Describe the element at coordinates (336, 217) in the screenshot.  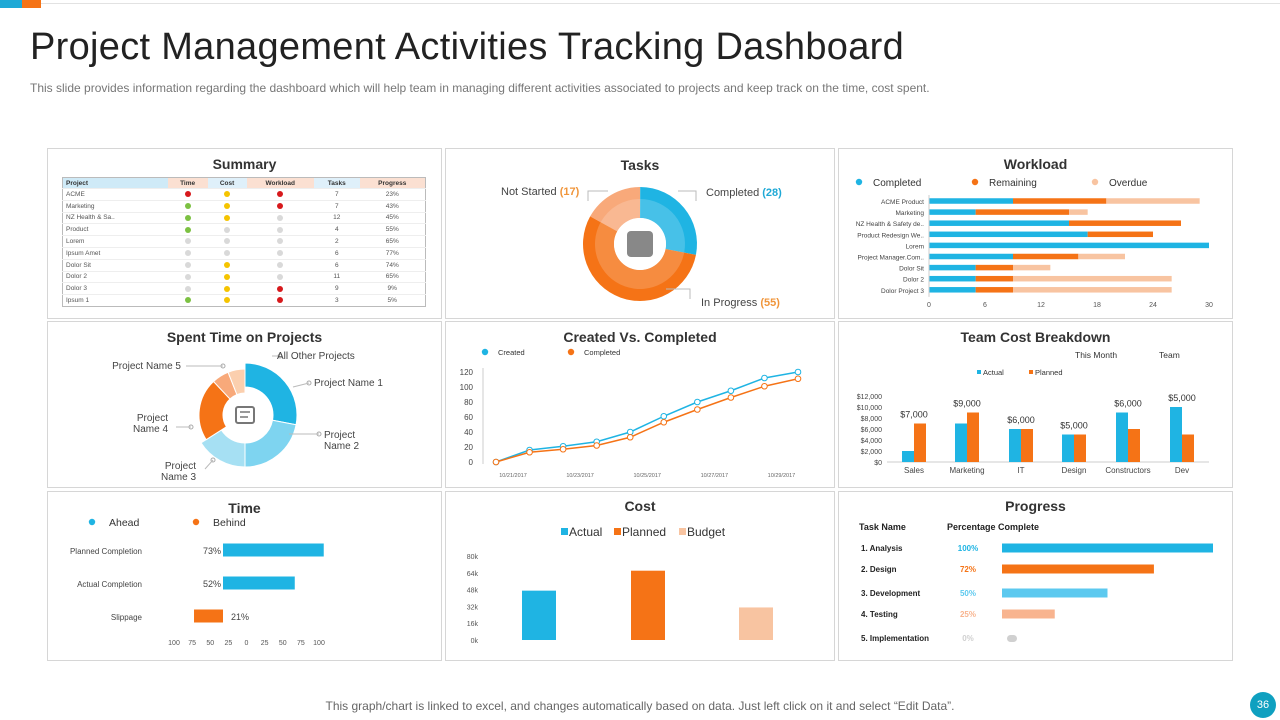
I see `tasks-cell: 12` at that location.